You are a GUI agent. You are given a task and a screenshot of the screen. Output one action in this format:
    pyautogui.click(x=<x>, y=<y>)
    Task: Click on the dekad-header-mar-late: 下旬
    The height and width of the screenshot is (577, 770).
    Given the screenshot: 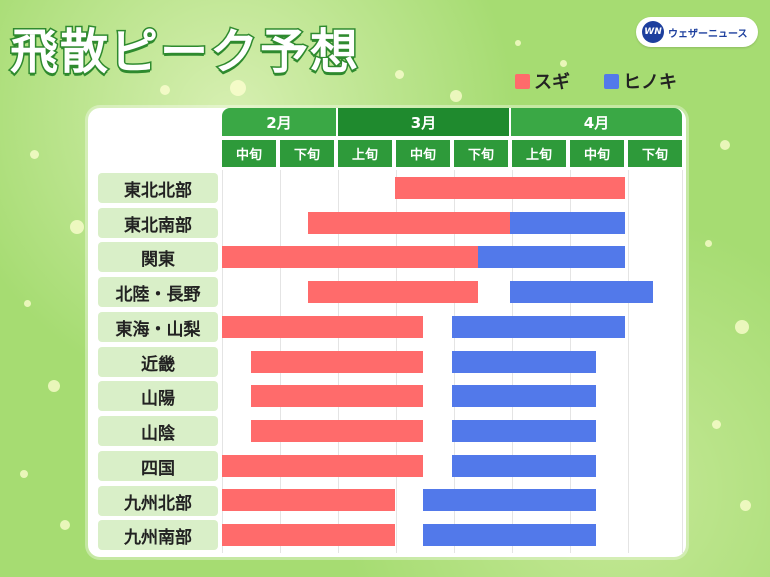 What is the action you would take?
    pyautogui.click(x=481, y=153)
    